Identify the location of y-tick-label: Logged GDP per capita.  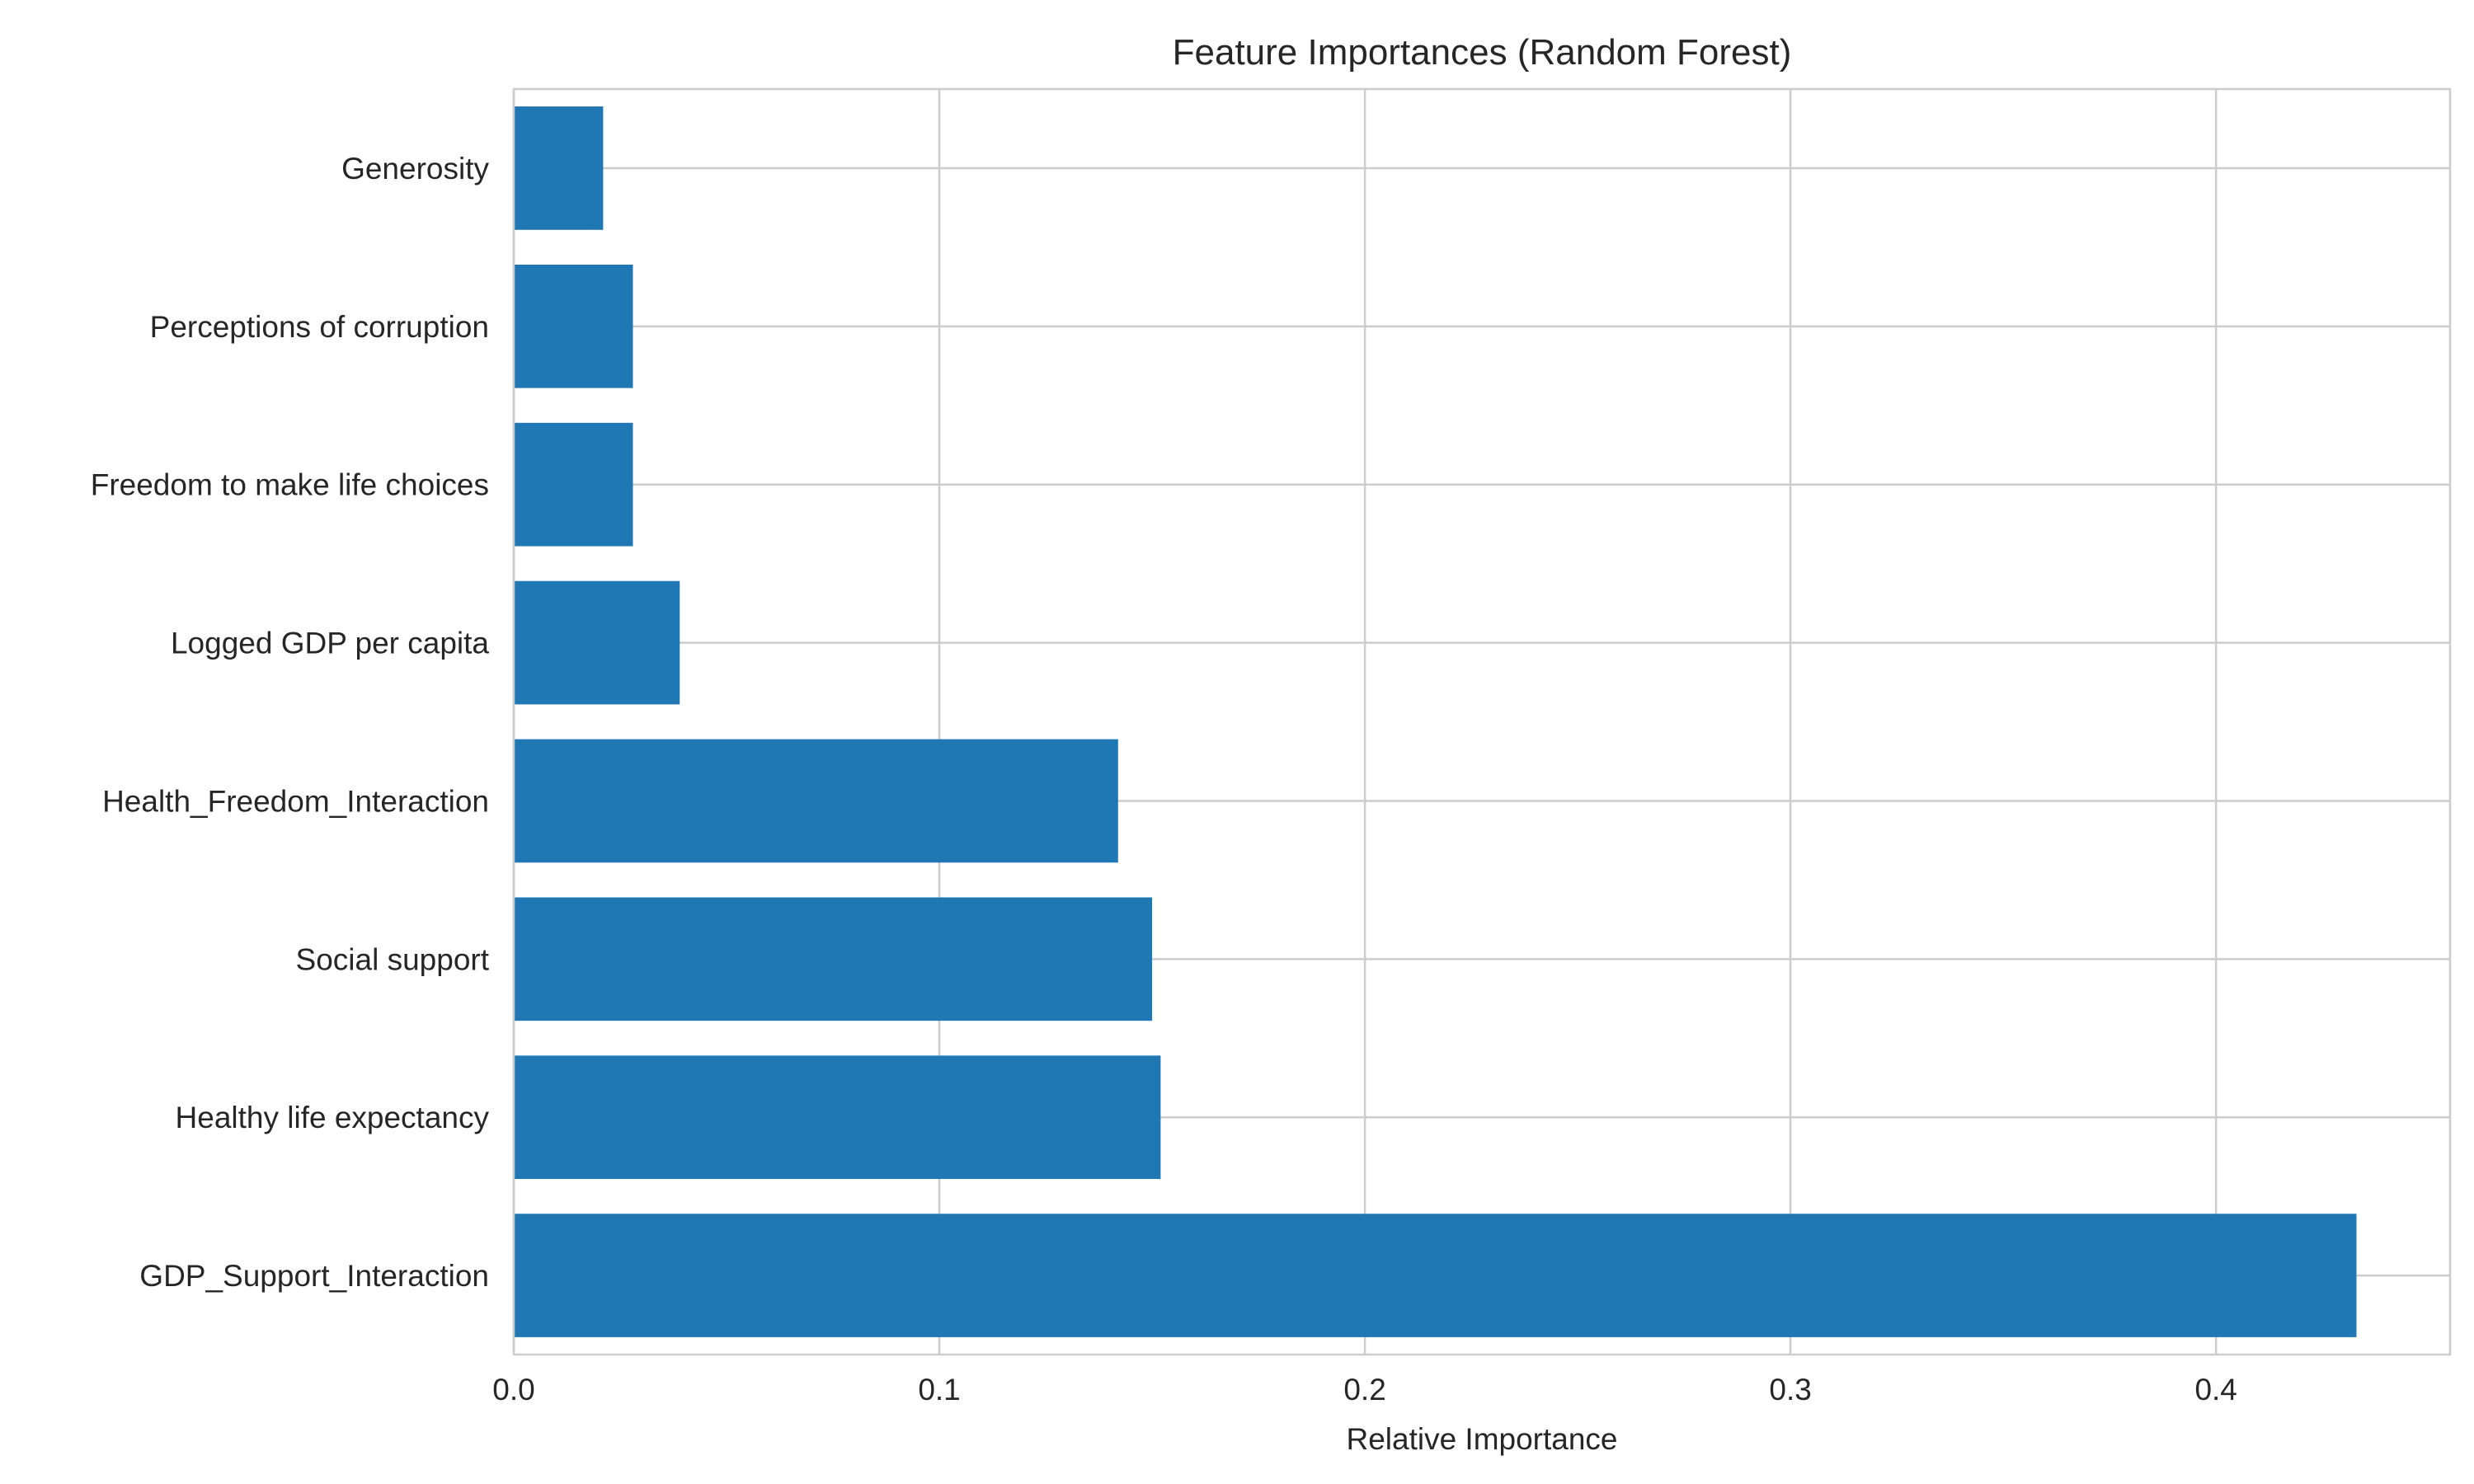
(330, 643).